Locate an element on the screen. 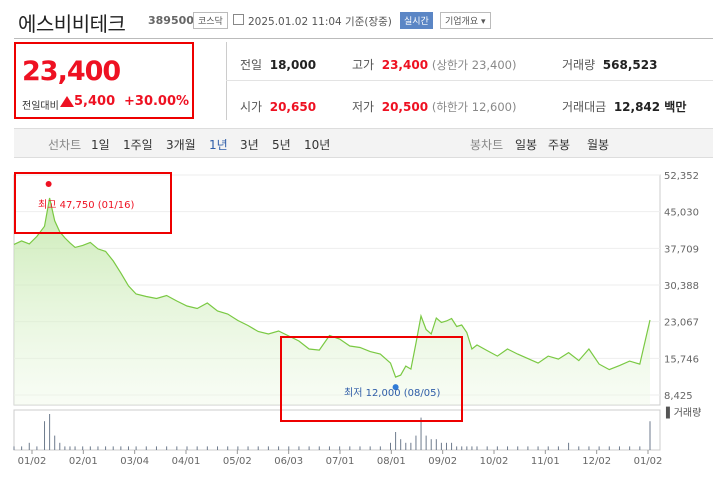 Image resolution: width=715 pixels, height=491 pixels. low-marker is located at coordinates (395, 387).